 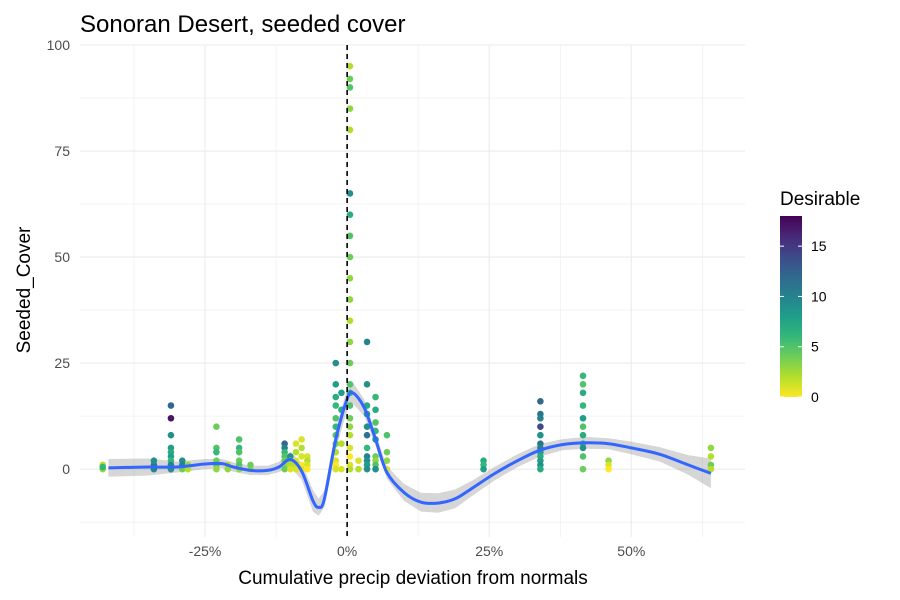 I want to click on y-axis-title: Seeded_Cover, so click(x=24, y=289).